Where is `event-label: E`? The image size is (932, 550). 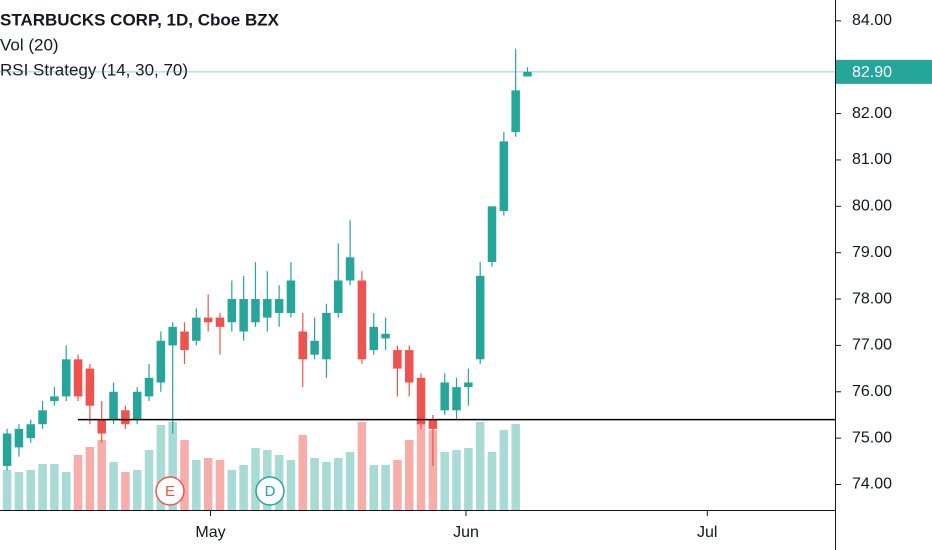
event-label: E is located at coordinates (170, 491).